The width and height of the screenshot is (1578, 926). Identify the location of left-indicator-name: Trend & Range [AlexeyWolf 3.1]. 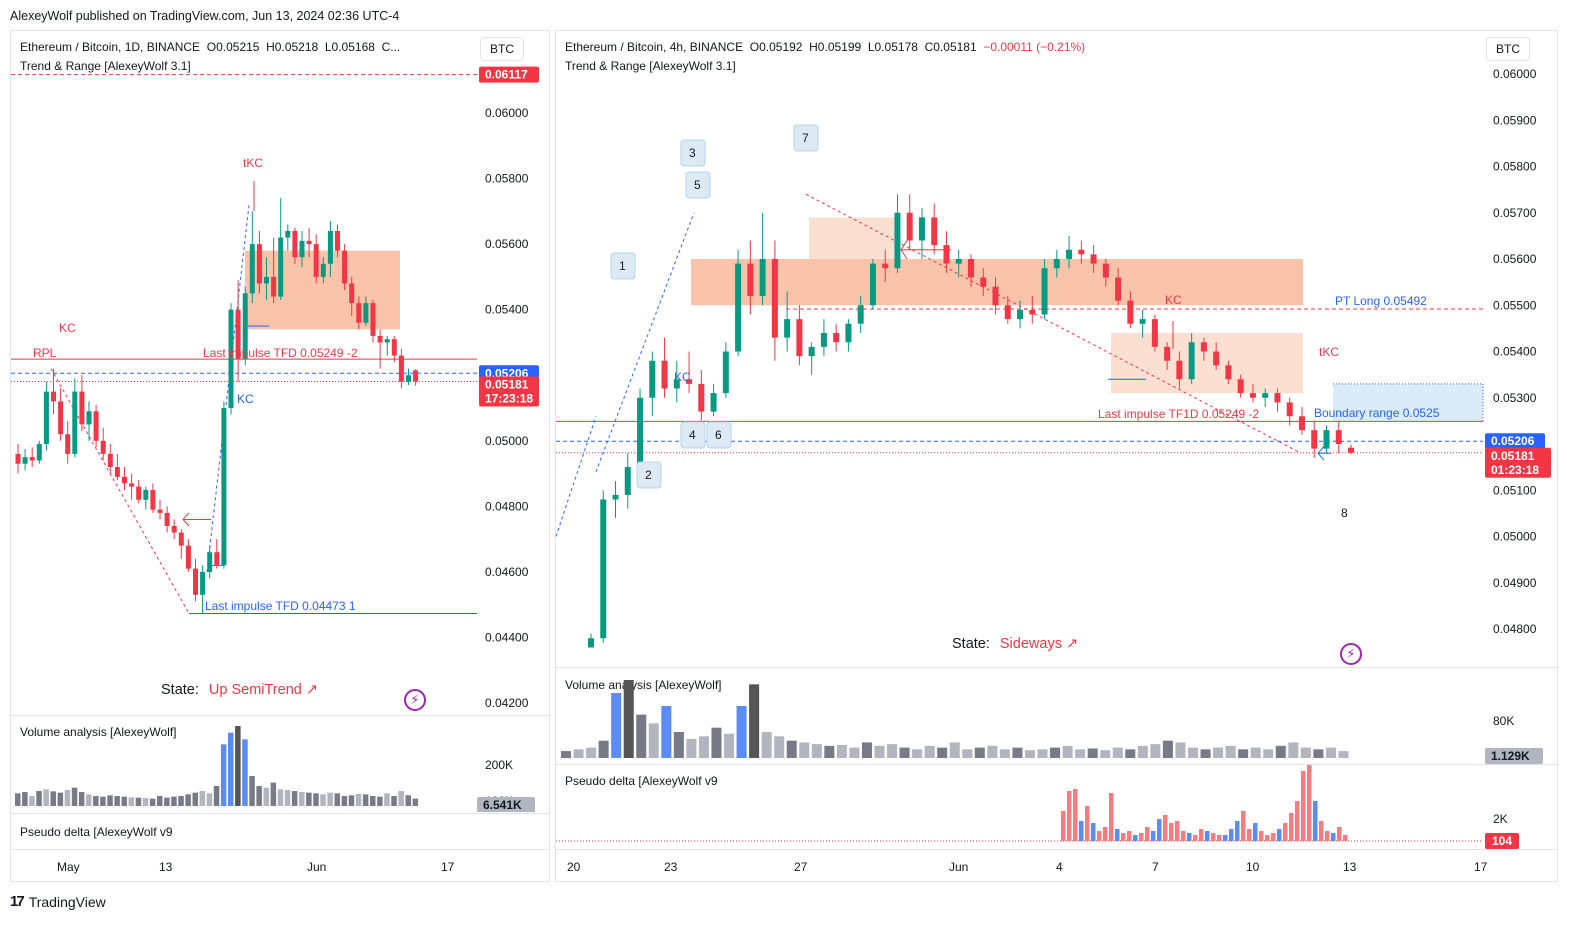
(105, 66).